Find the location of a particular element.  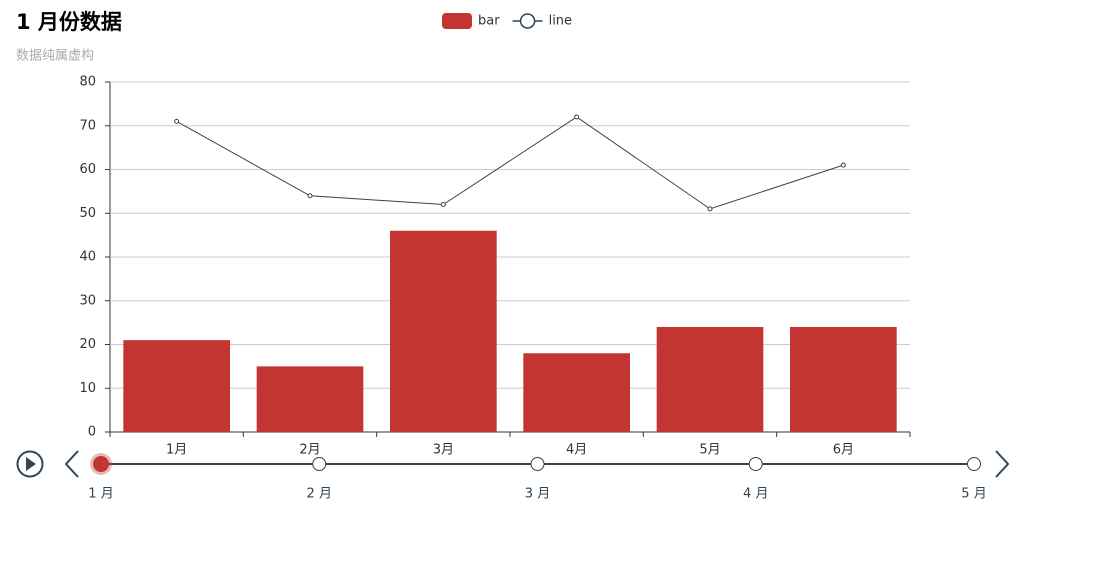

legend-label: line is located at coordinates (560, 21).